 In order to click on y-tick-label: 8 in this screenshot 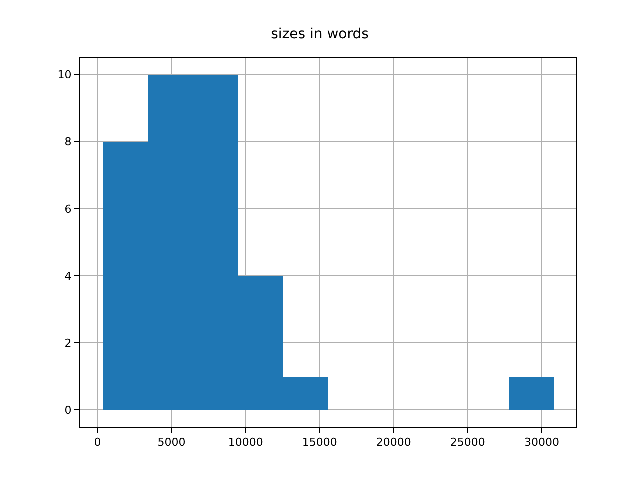, I will do `click(68, 142)`.